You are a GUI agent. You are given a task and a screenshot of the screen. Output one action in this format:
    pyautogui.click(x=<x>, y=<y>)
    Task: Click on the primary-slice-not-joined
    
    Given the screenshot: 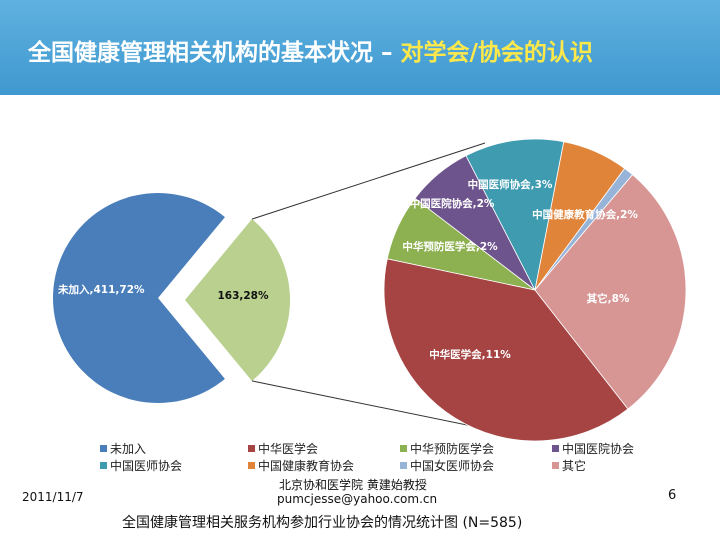 What is the action you would take?
    pyautogui.click(x=139, y=298)
    